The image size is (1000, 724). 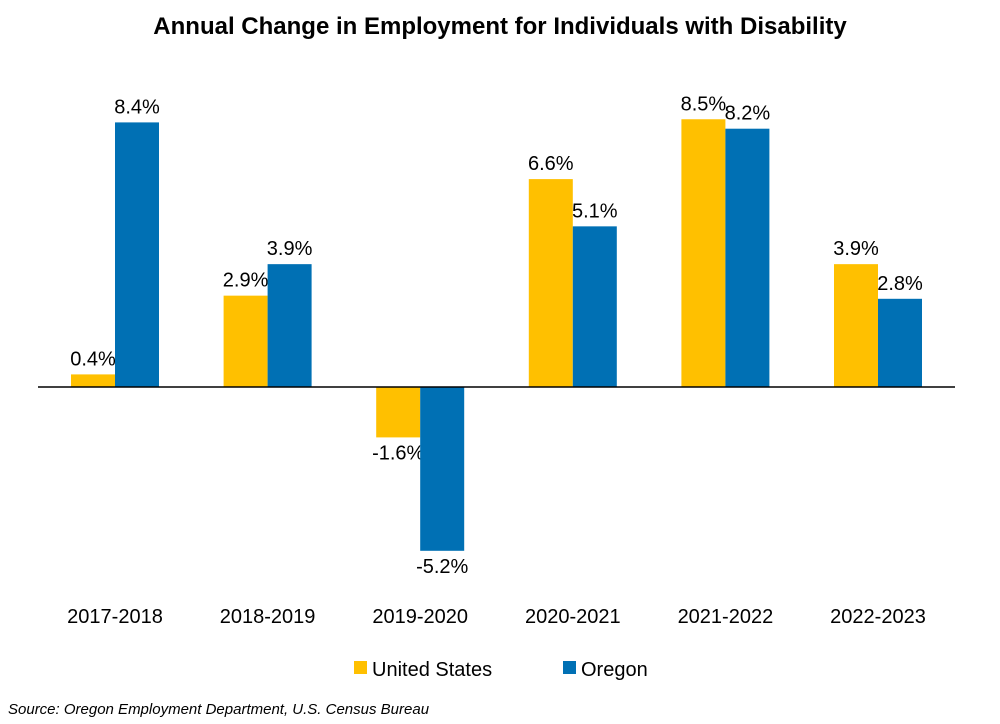 I want to click on legend-label-united-states: United States, so click(x=432, y=670).